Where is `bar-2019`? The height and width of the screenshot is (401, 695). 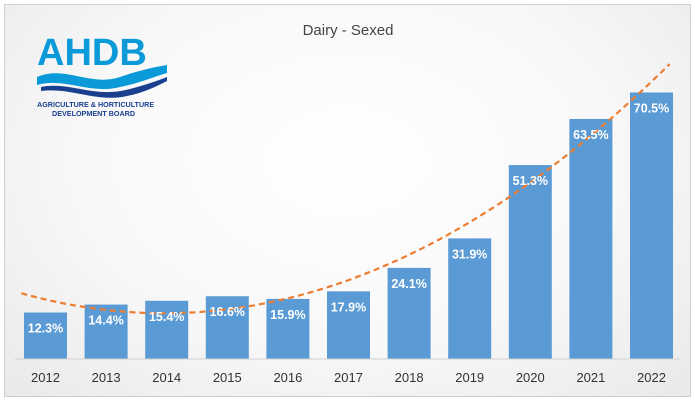 bar-2019 is located at coordinates (470, 298).